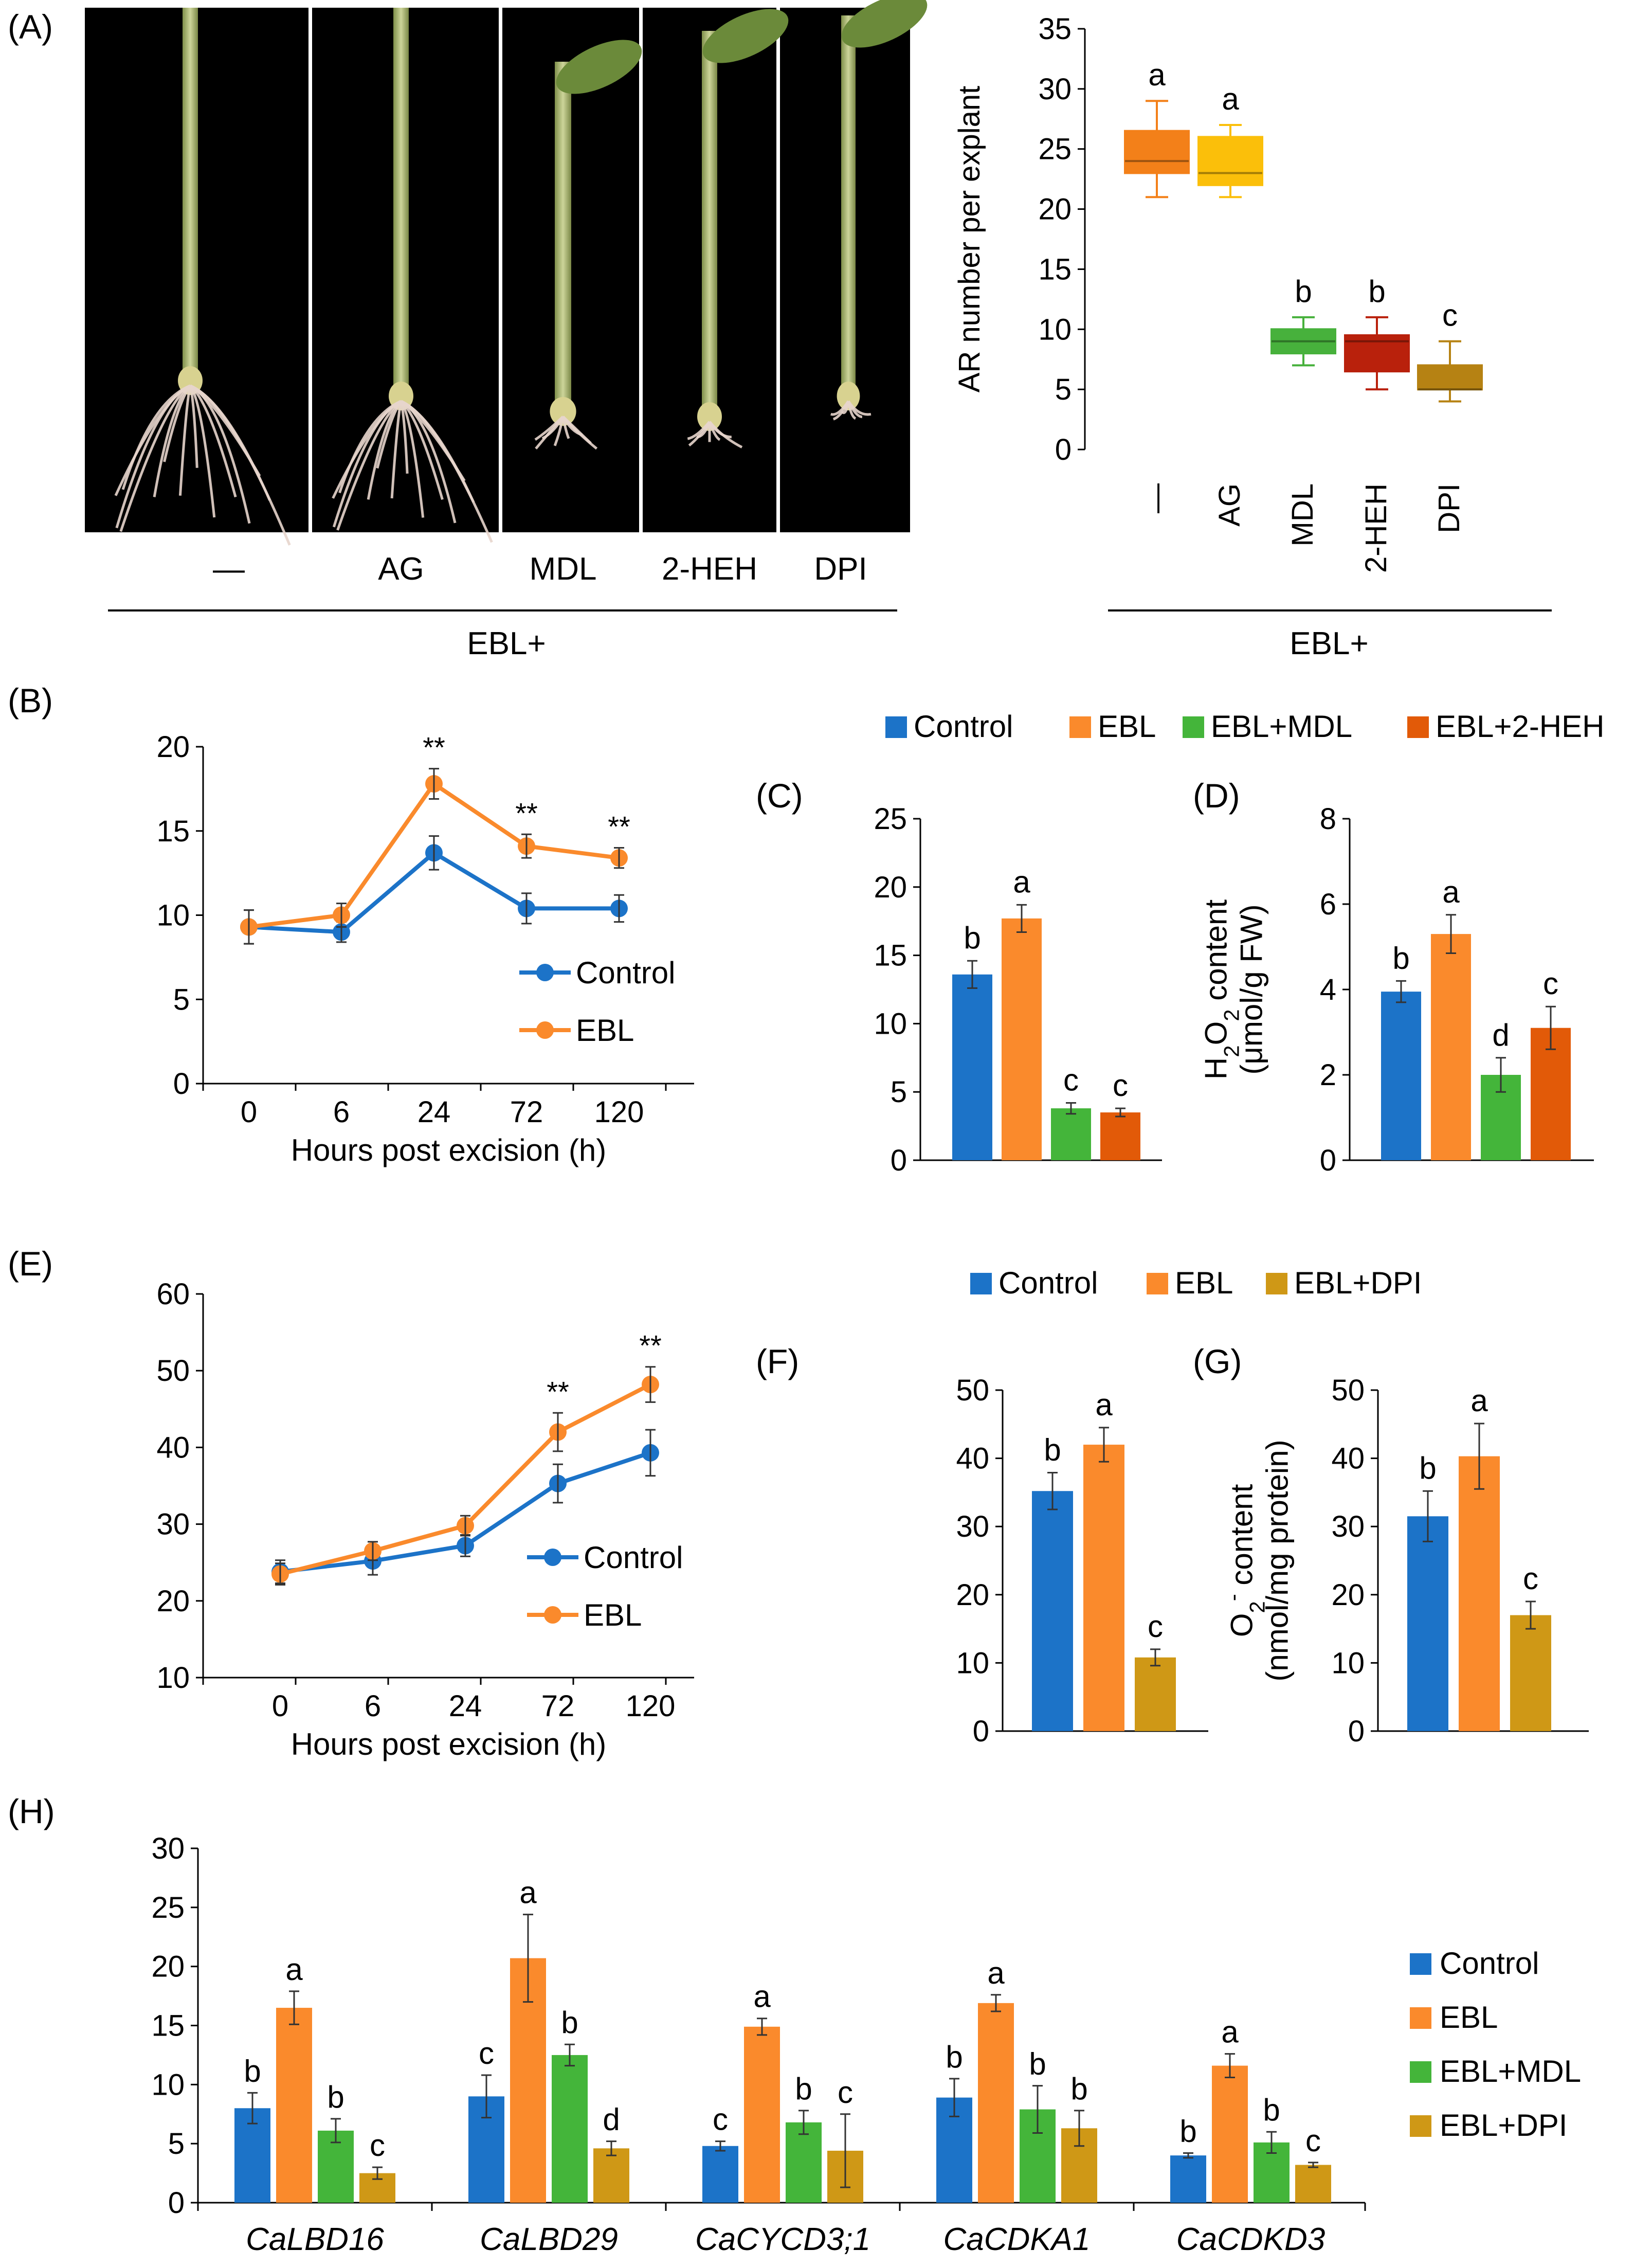 The image size is (1634, 2268). I want to click on bar-chart-G-y-tick-label: 0, so click(1356, 1731).